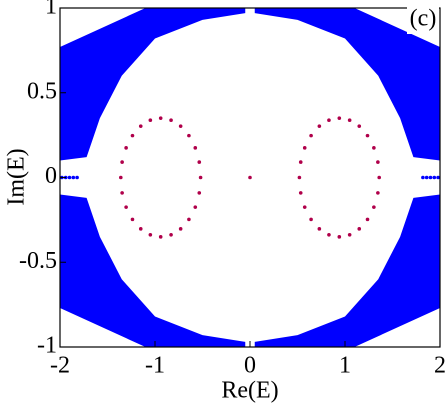 The image size is (446, 412). Describe the element at coordinates (440, 366) in the screenshot. I see `x-tick-label: 2` at that location.